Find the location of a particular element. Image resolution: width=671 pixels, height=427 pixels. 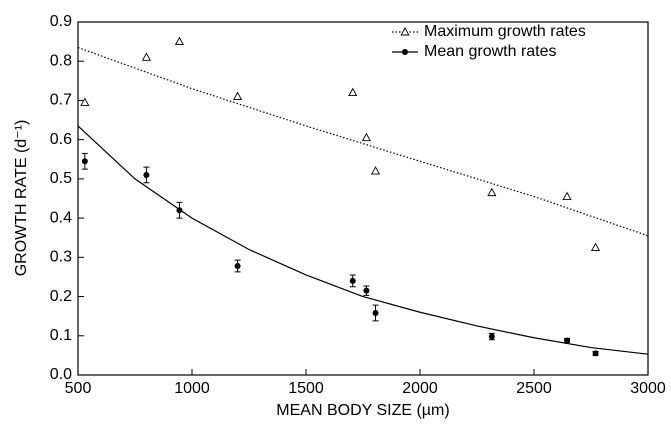

x-tick-label: 1500 is located at coordinates (306, 388).